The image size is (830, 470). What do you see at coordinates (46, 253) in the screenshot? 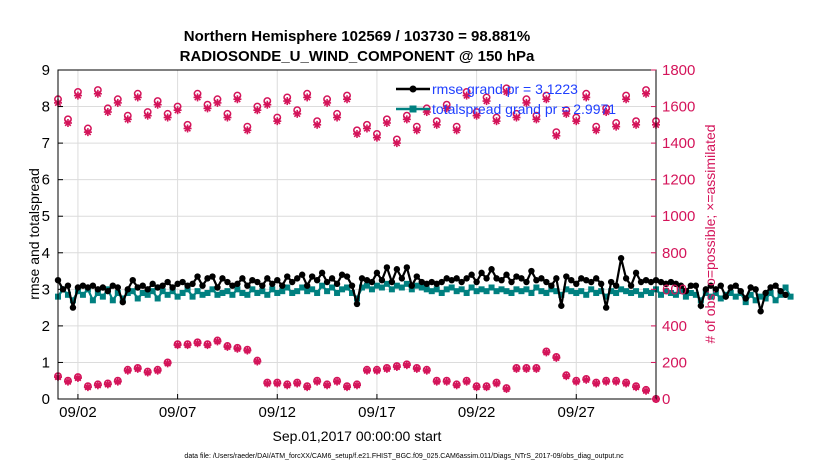
I see `tick-label-left: 4` at bounding box center [46, 253].